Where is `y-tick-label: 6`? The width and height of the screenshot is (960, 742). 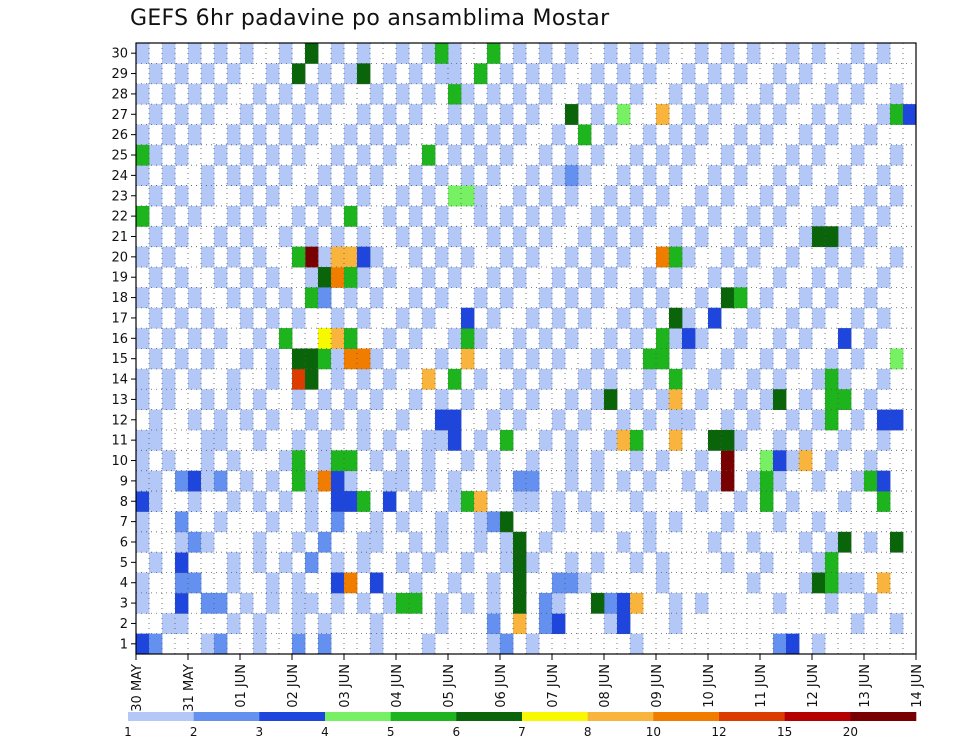
y-tick-label: 6 is located at coordinates (124, 542).